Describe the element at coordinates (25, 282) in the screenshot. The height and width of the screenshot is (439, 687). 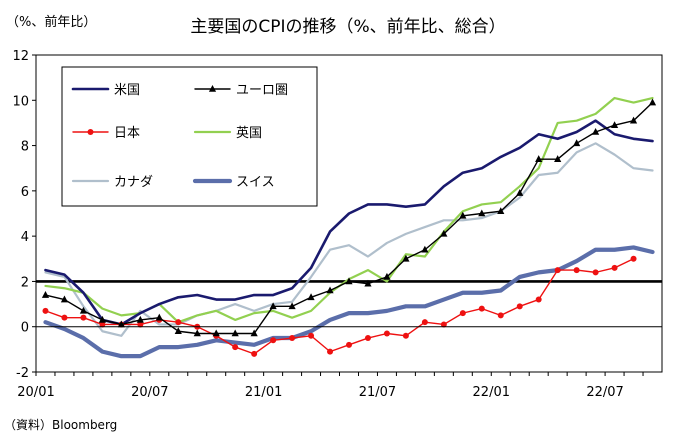
I see `y-tick-label: 2` at that location.